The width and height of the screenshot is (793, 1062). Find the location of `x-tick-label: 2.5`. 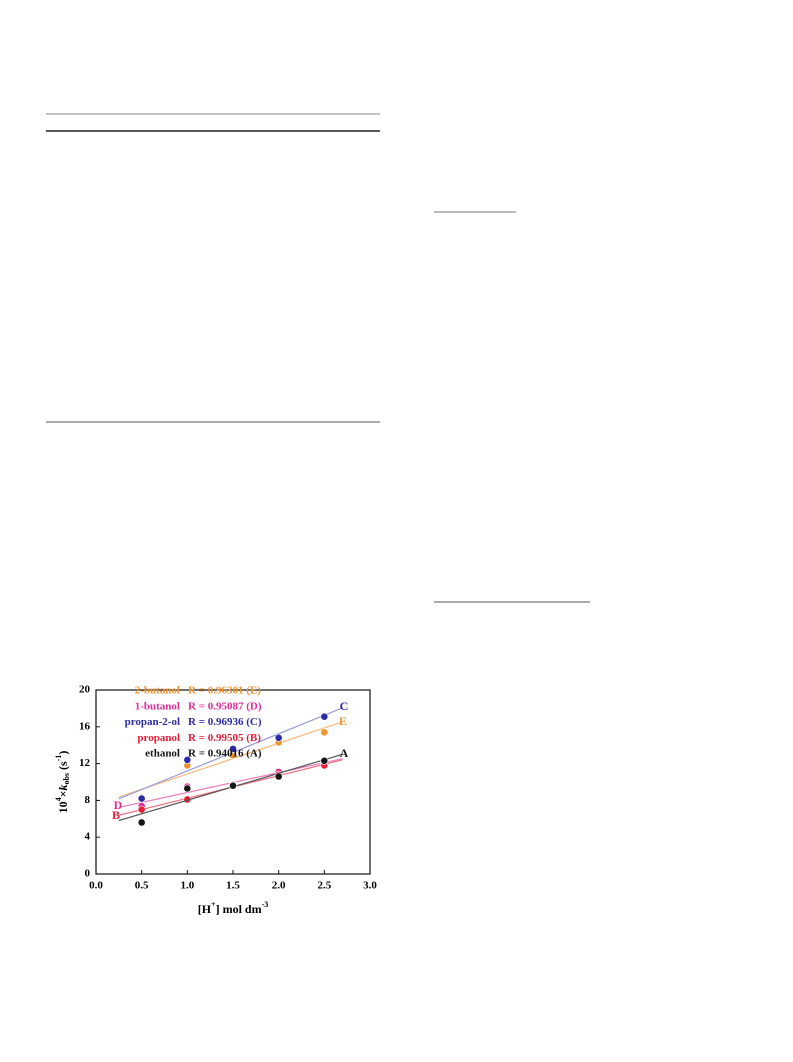

x-tick-label: 2.5 is located at coordinates (324, 886).